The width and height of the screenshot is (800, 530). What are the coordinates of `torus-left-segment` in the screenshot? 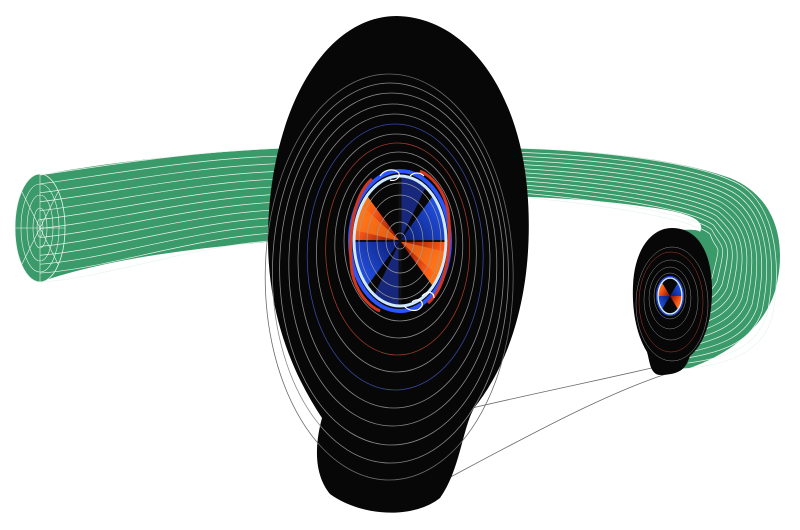 It's located at (165, 215).